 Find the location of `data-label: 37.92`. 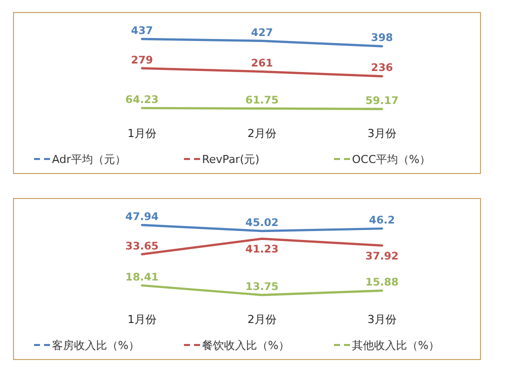

data-label: 37.92 is located at coordinates (382, 256).